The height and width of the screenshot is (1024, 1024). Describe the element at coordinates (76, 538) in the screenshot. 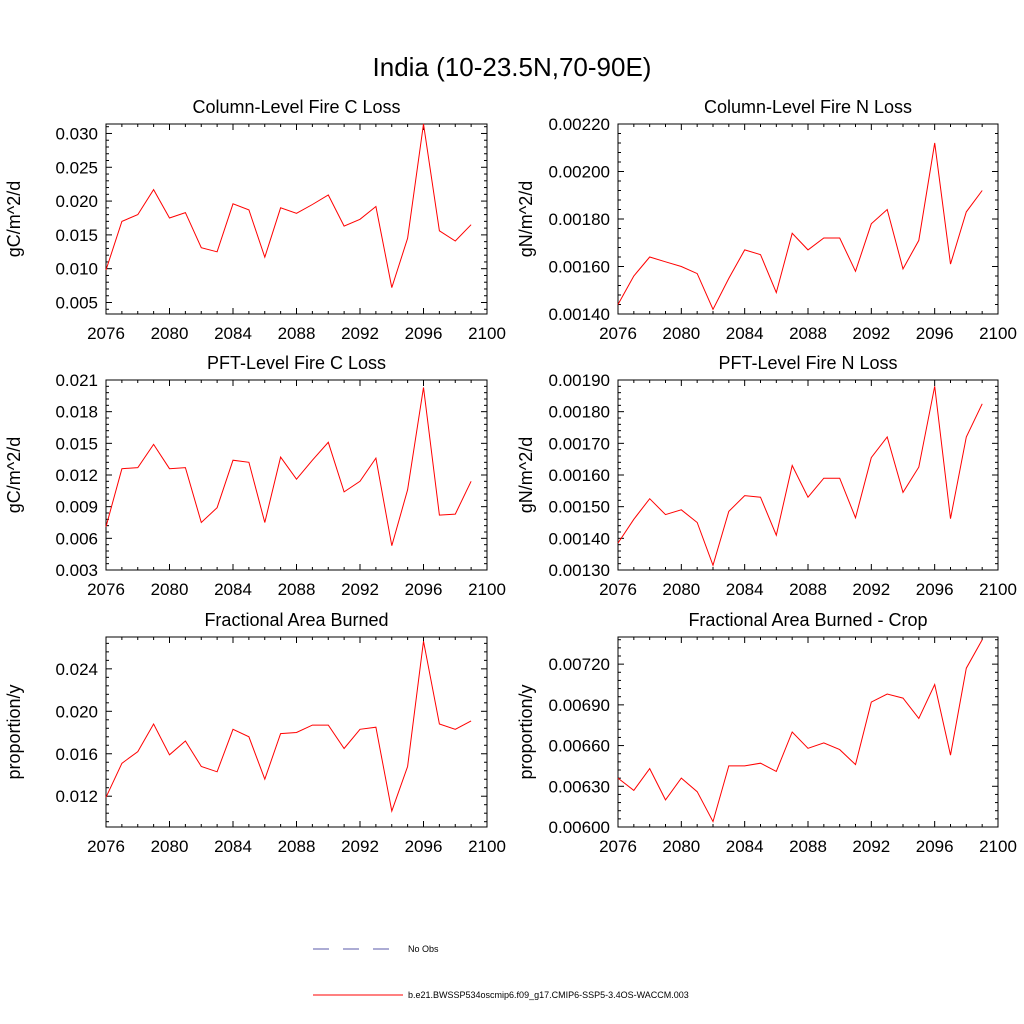

I see `y-tick-label: 0.006` at that location.